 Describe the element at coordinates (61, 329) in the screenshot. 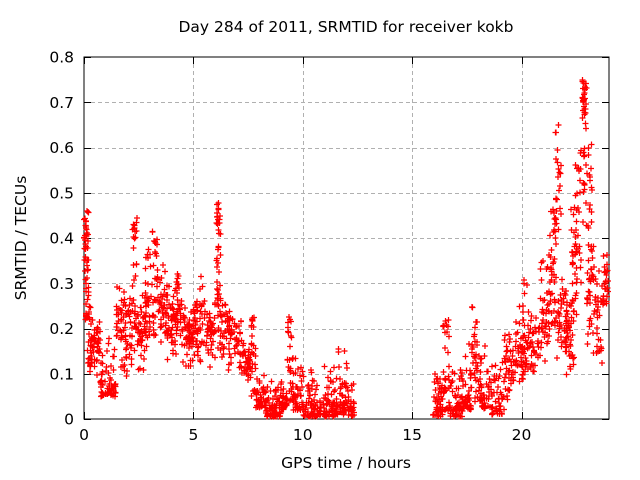

I see `y-tick-label: 0.2` at that location.